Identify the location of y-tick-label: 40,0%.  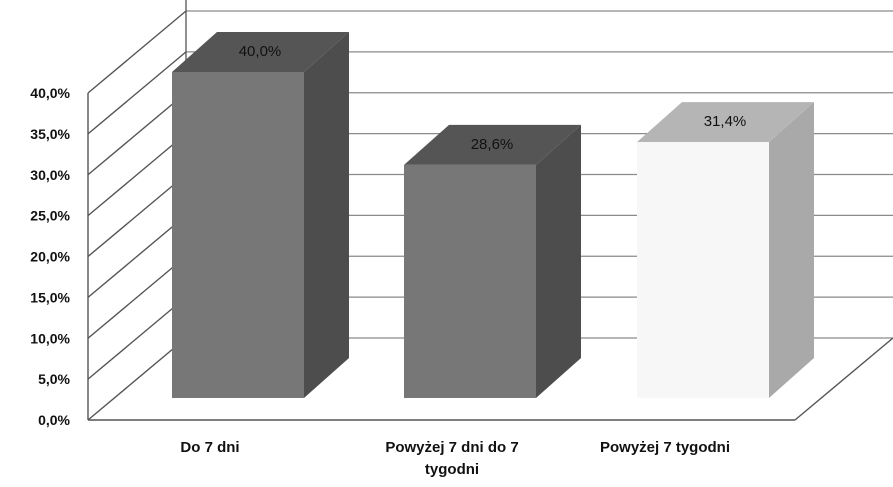
(50, 93).